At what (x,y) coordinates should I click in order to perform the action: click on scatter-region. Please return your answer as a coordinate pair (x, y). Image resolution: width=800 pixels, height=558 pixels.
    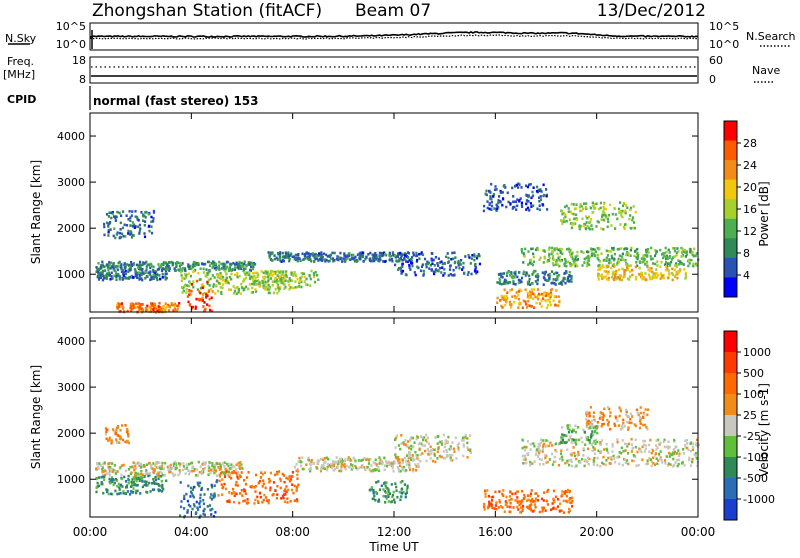
    Looking at the image, I should click on (131, 485).